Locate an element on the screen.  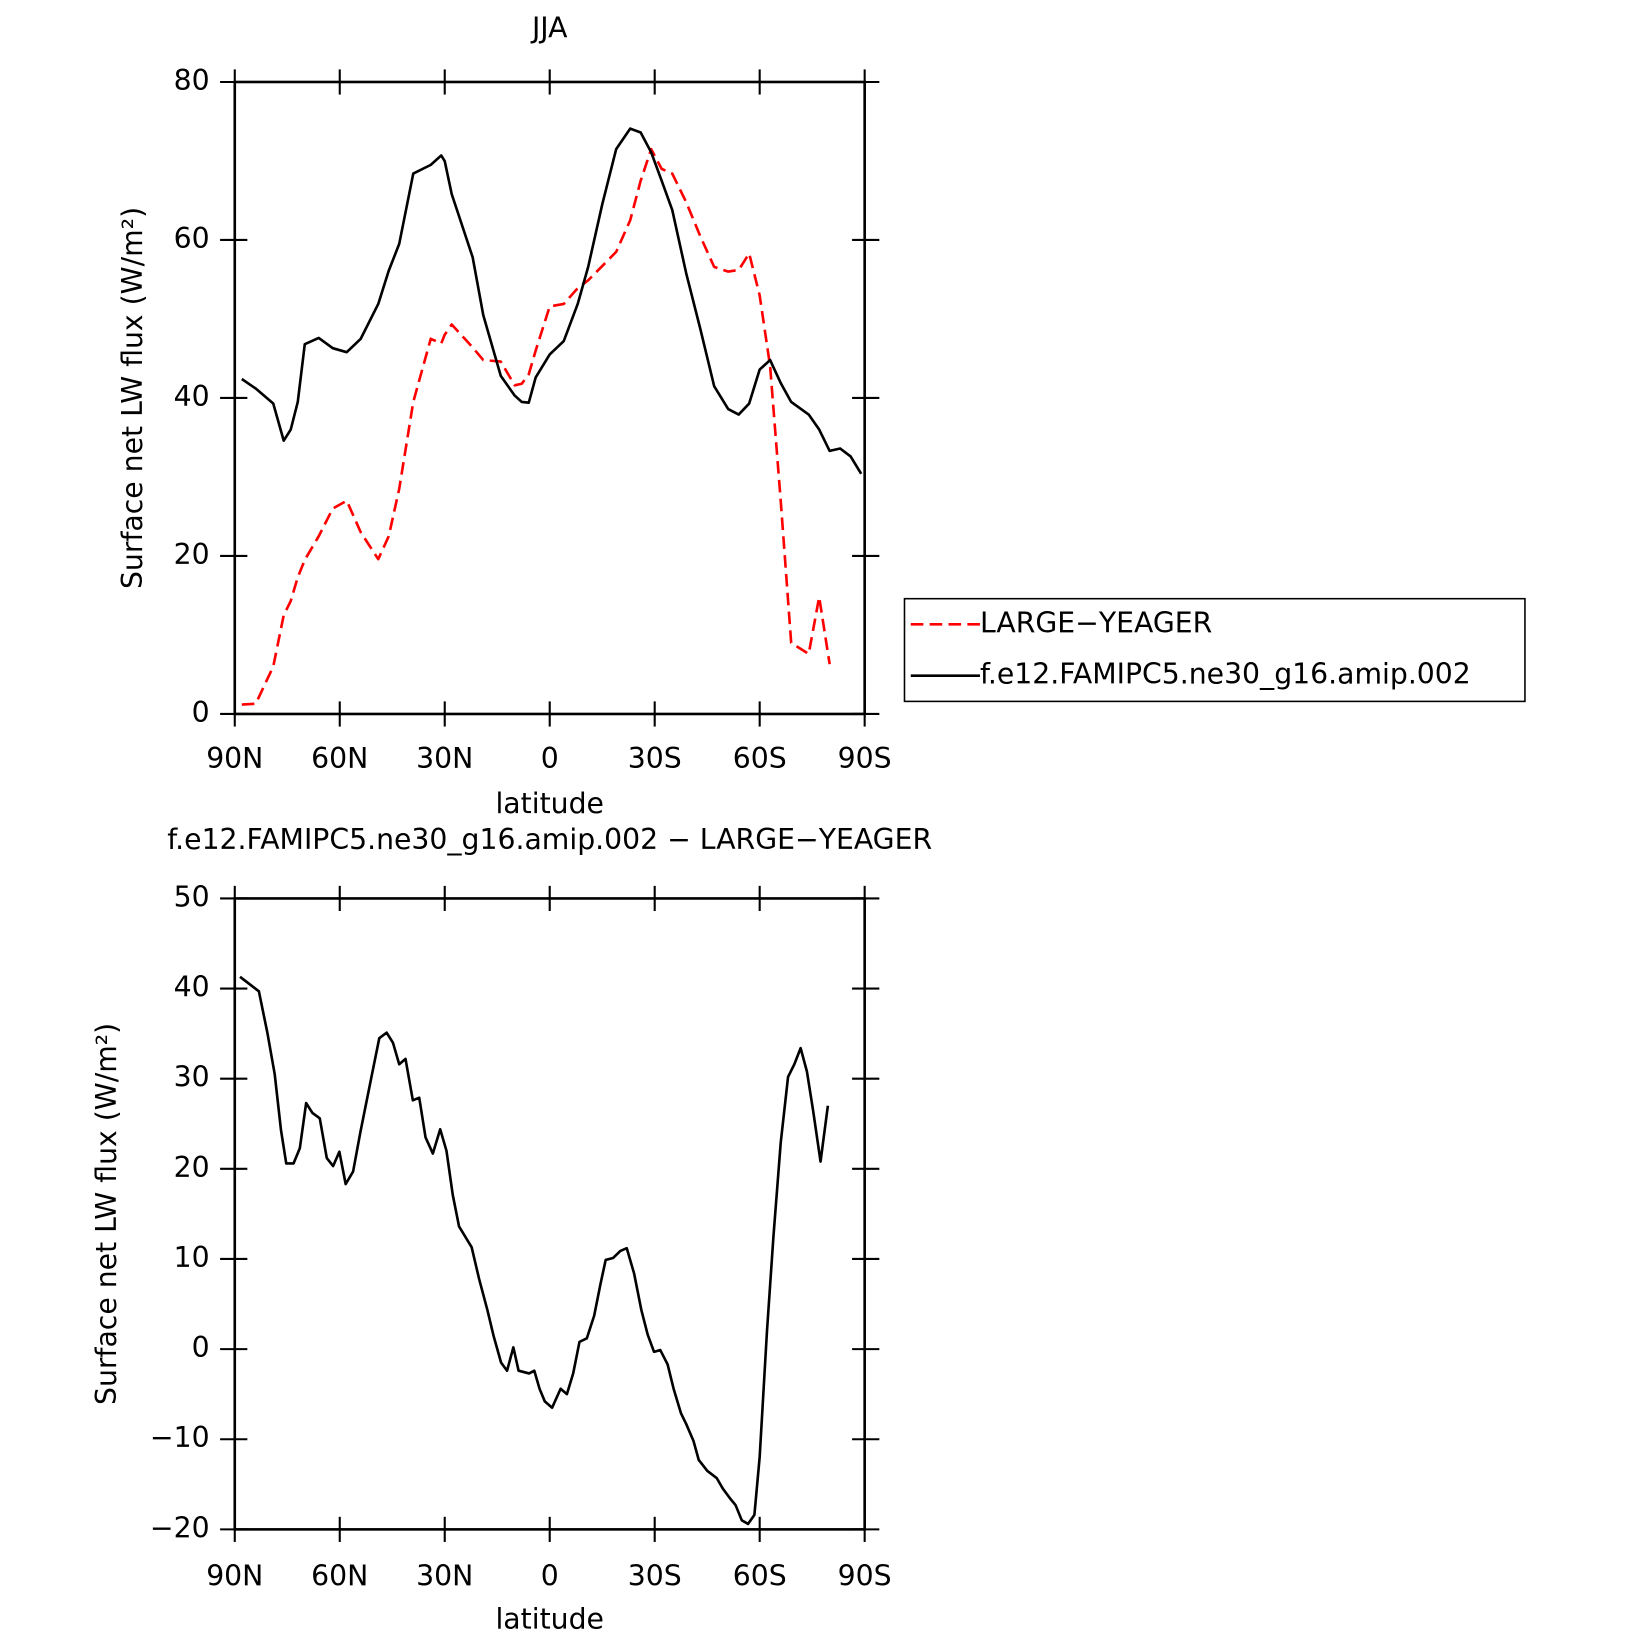
chart-title: JJA is located at coordinates (549, 28).